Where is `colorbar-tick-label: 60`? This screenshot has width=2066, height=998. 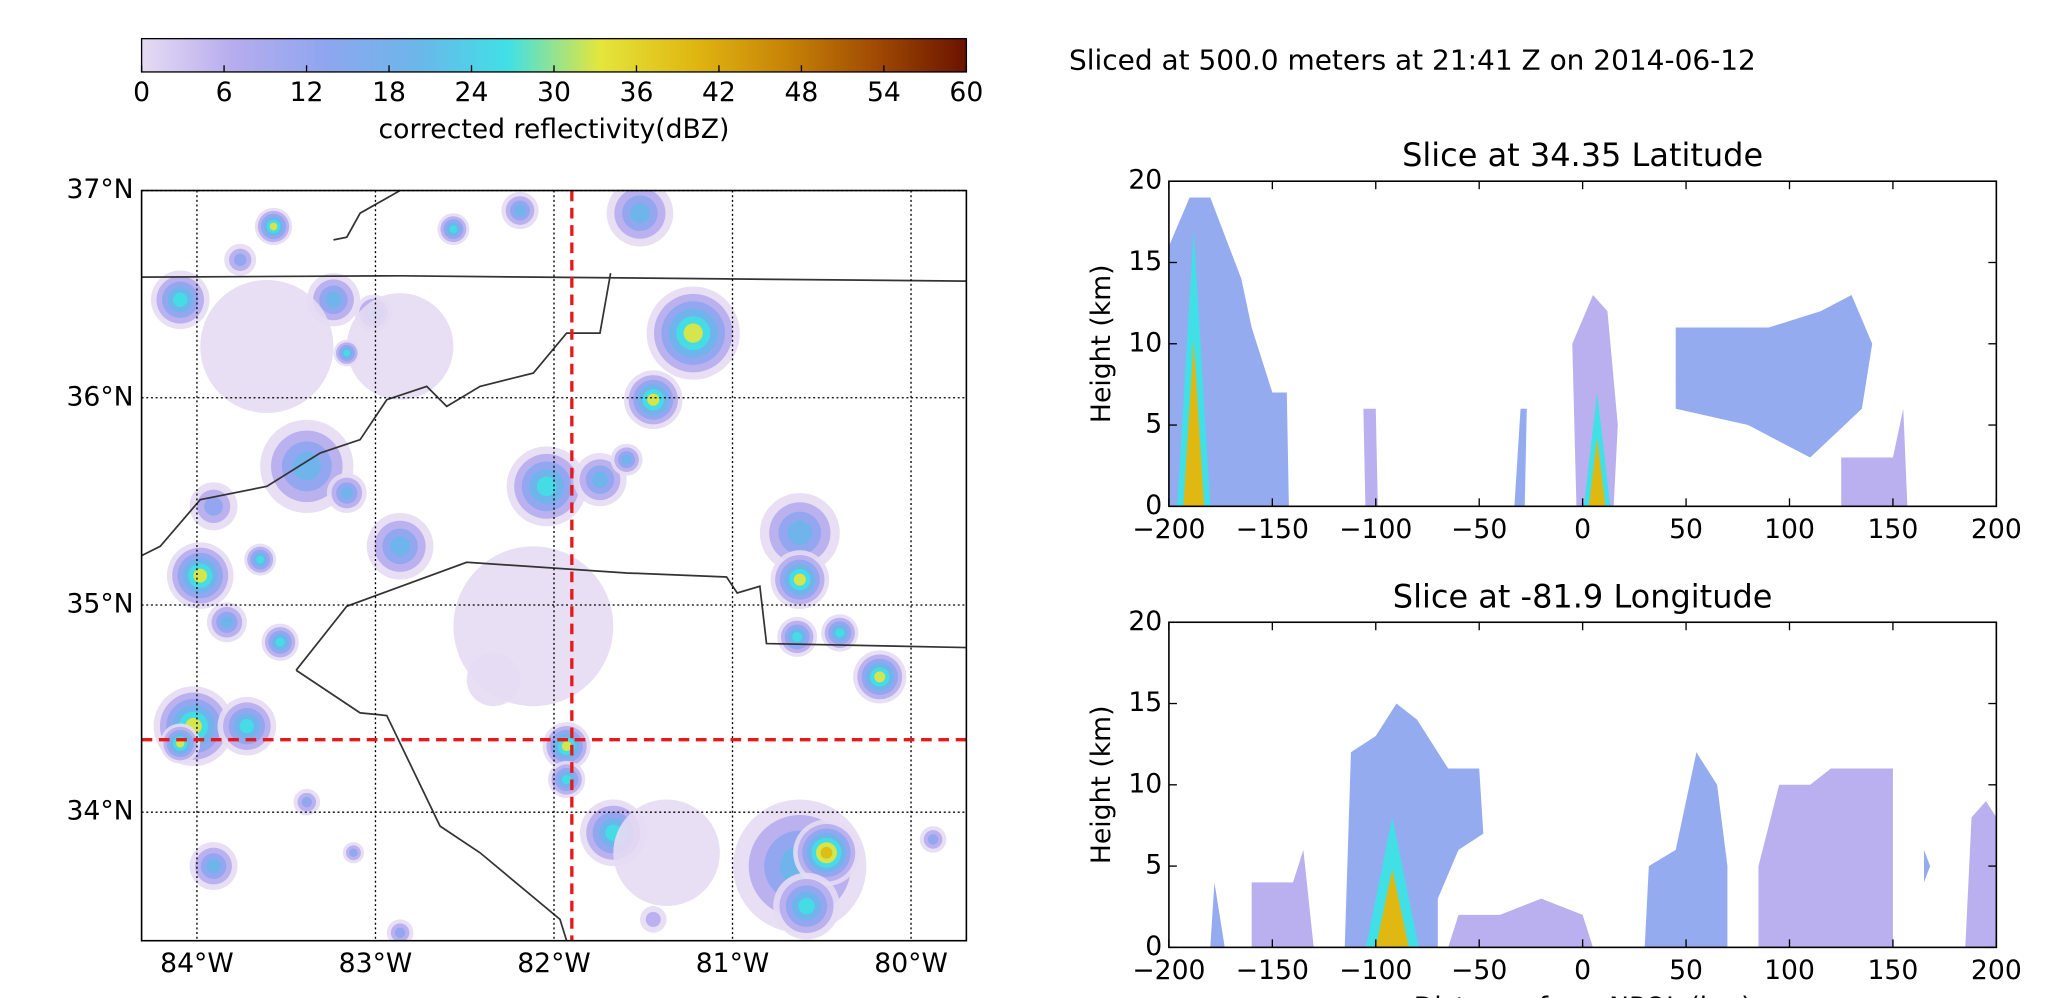 colorbar-tick-label: 60 is located at coordinates (966, 92).